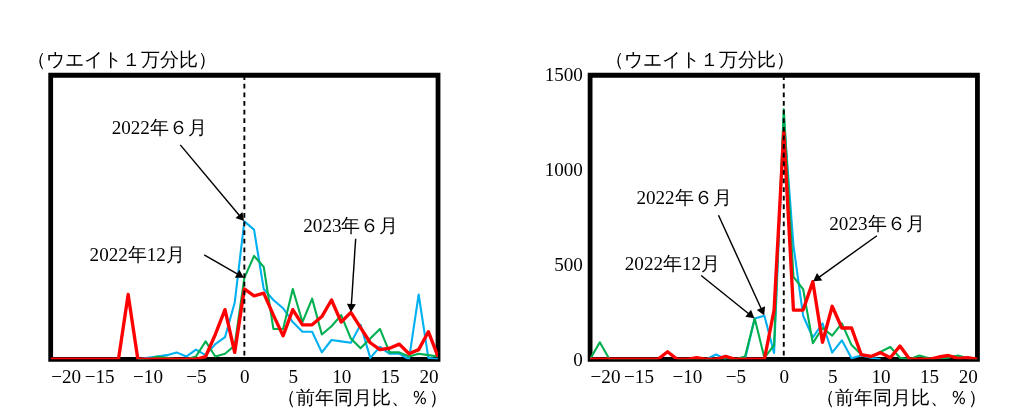 The image size is (1009, 417). What do you see at coordinates (568, 264) in the screenshot?
I see `y-tick-label: 500` at bounding box center [568, 264].